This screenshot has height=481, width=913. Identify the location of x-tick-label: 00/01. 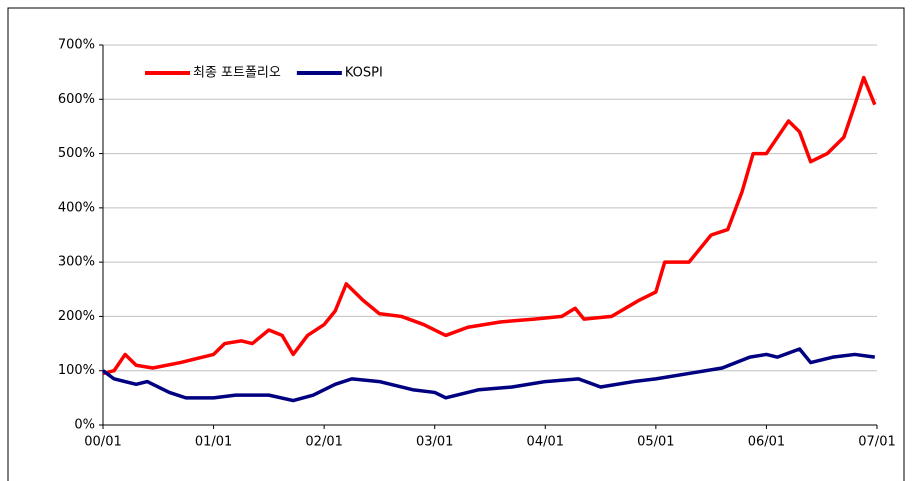
(102, 442).